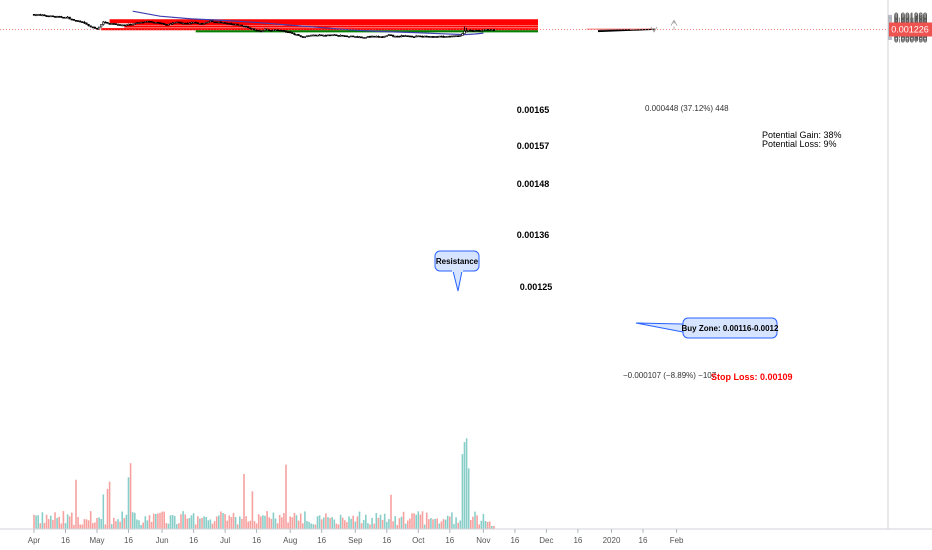 The height and width of the screenshot is (550, 932). What do you see at coordinates (614, 30) in the screenshot?
I see `upper-trendline` at bounding box center [614, 30].